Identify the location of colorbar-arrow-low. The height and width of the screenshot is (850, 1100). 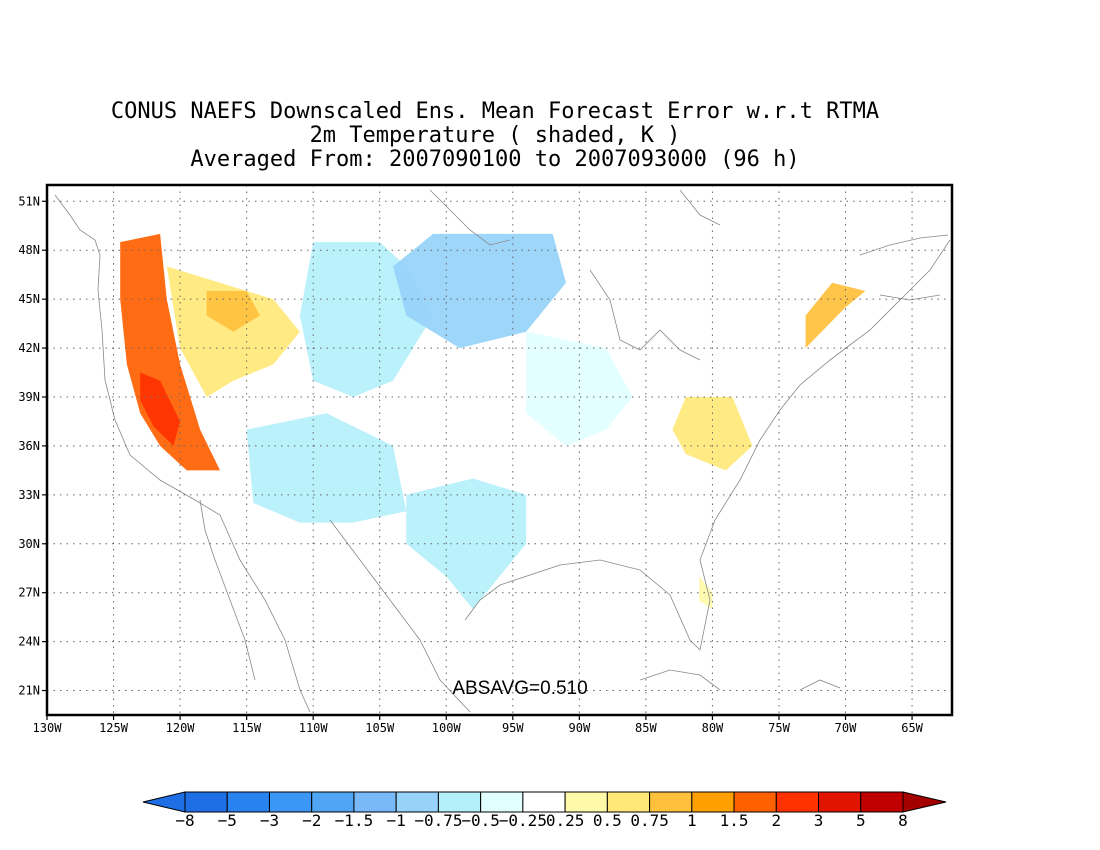
(164, 802).